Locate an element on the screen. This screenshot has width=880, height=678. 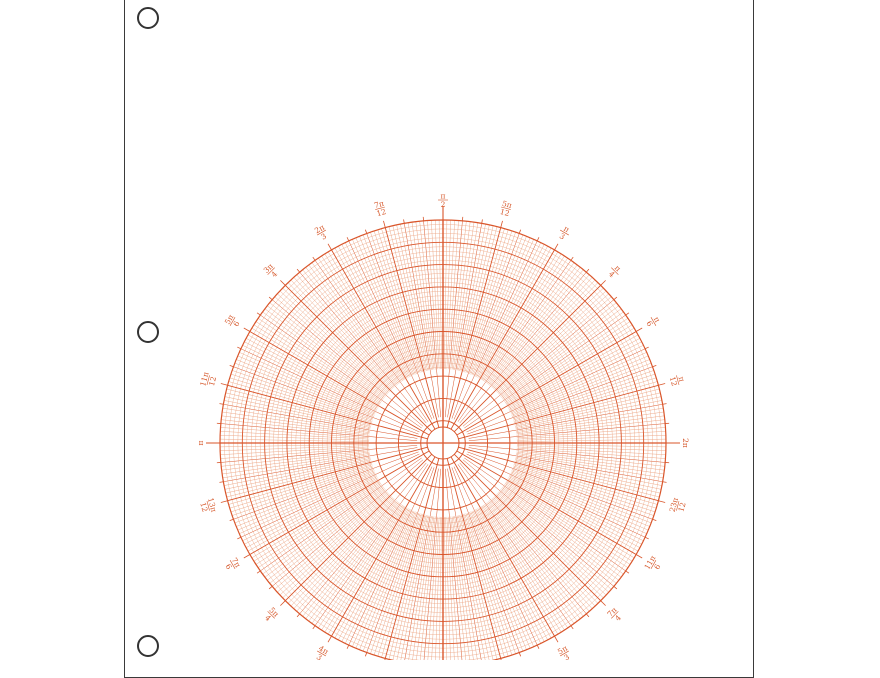
angle-label: π4 is located at coordinates (614, 271).